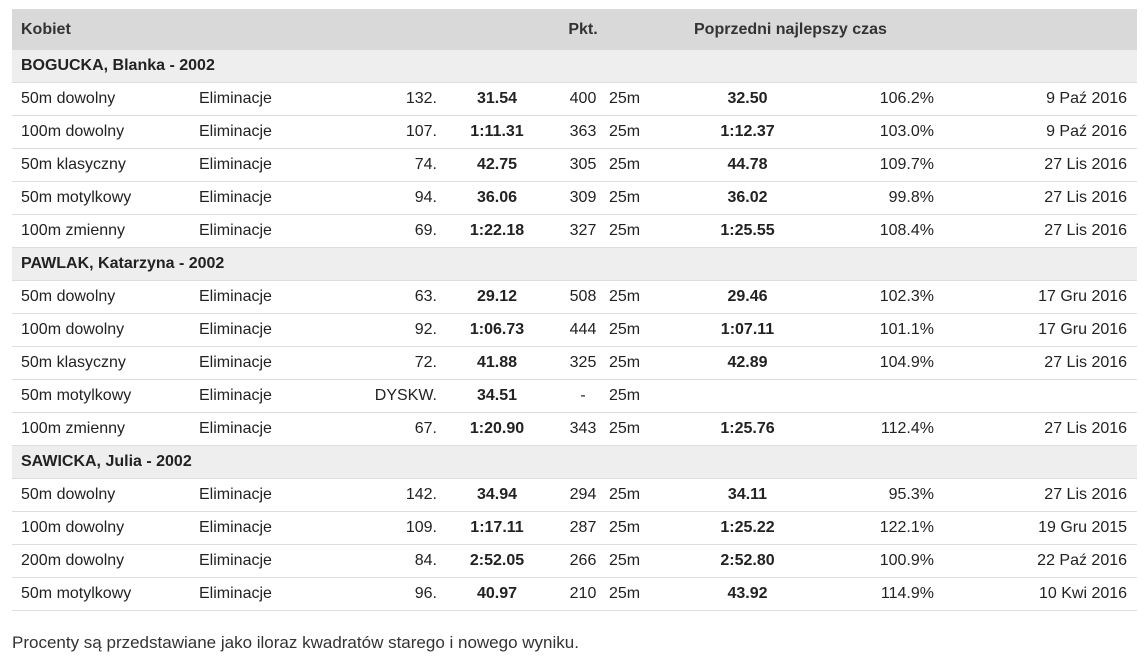  I want to click on place: 142., so click(379, 495).